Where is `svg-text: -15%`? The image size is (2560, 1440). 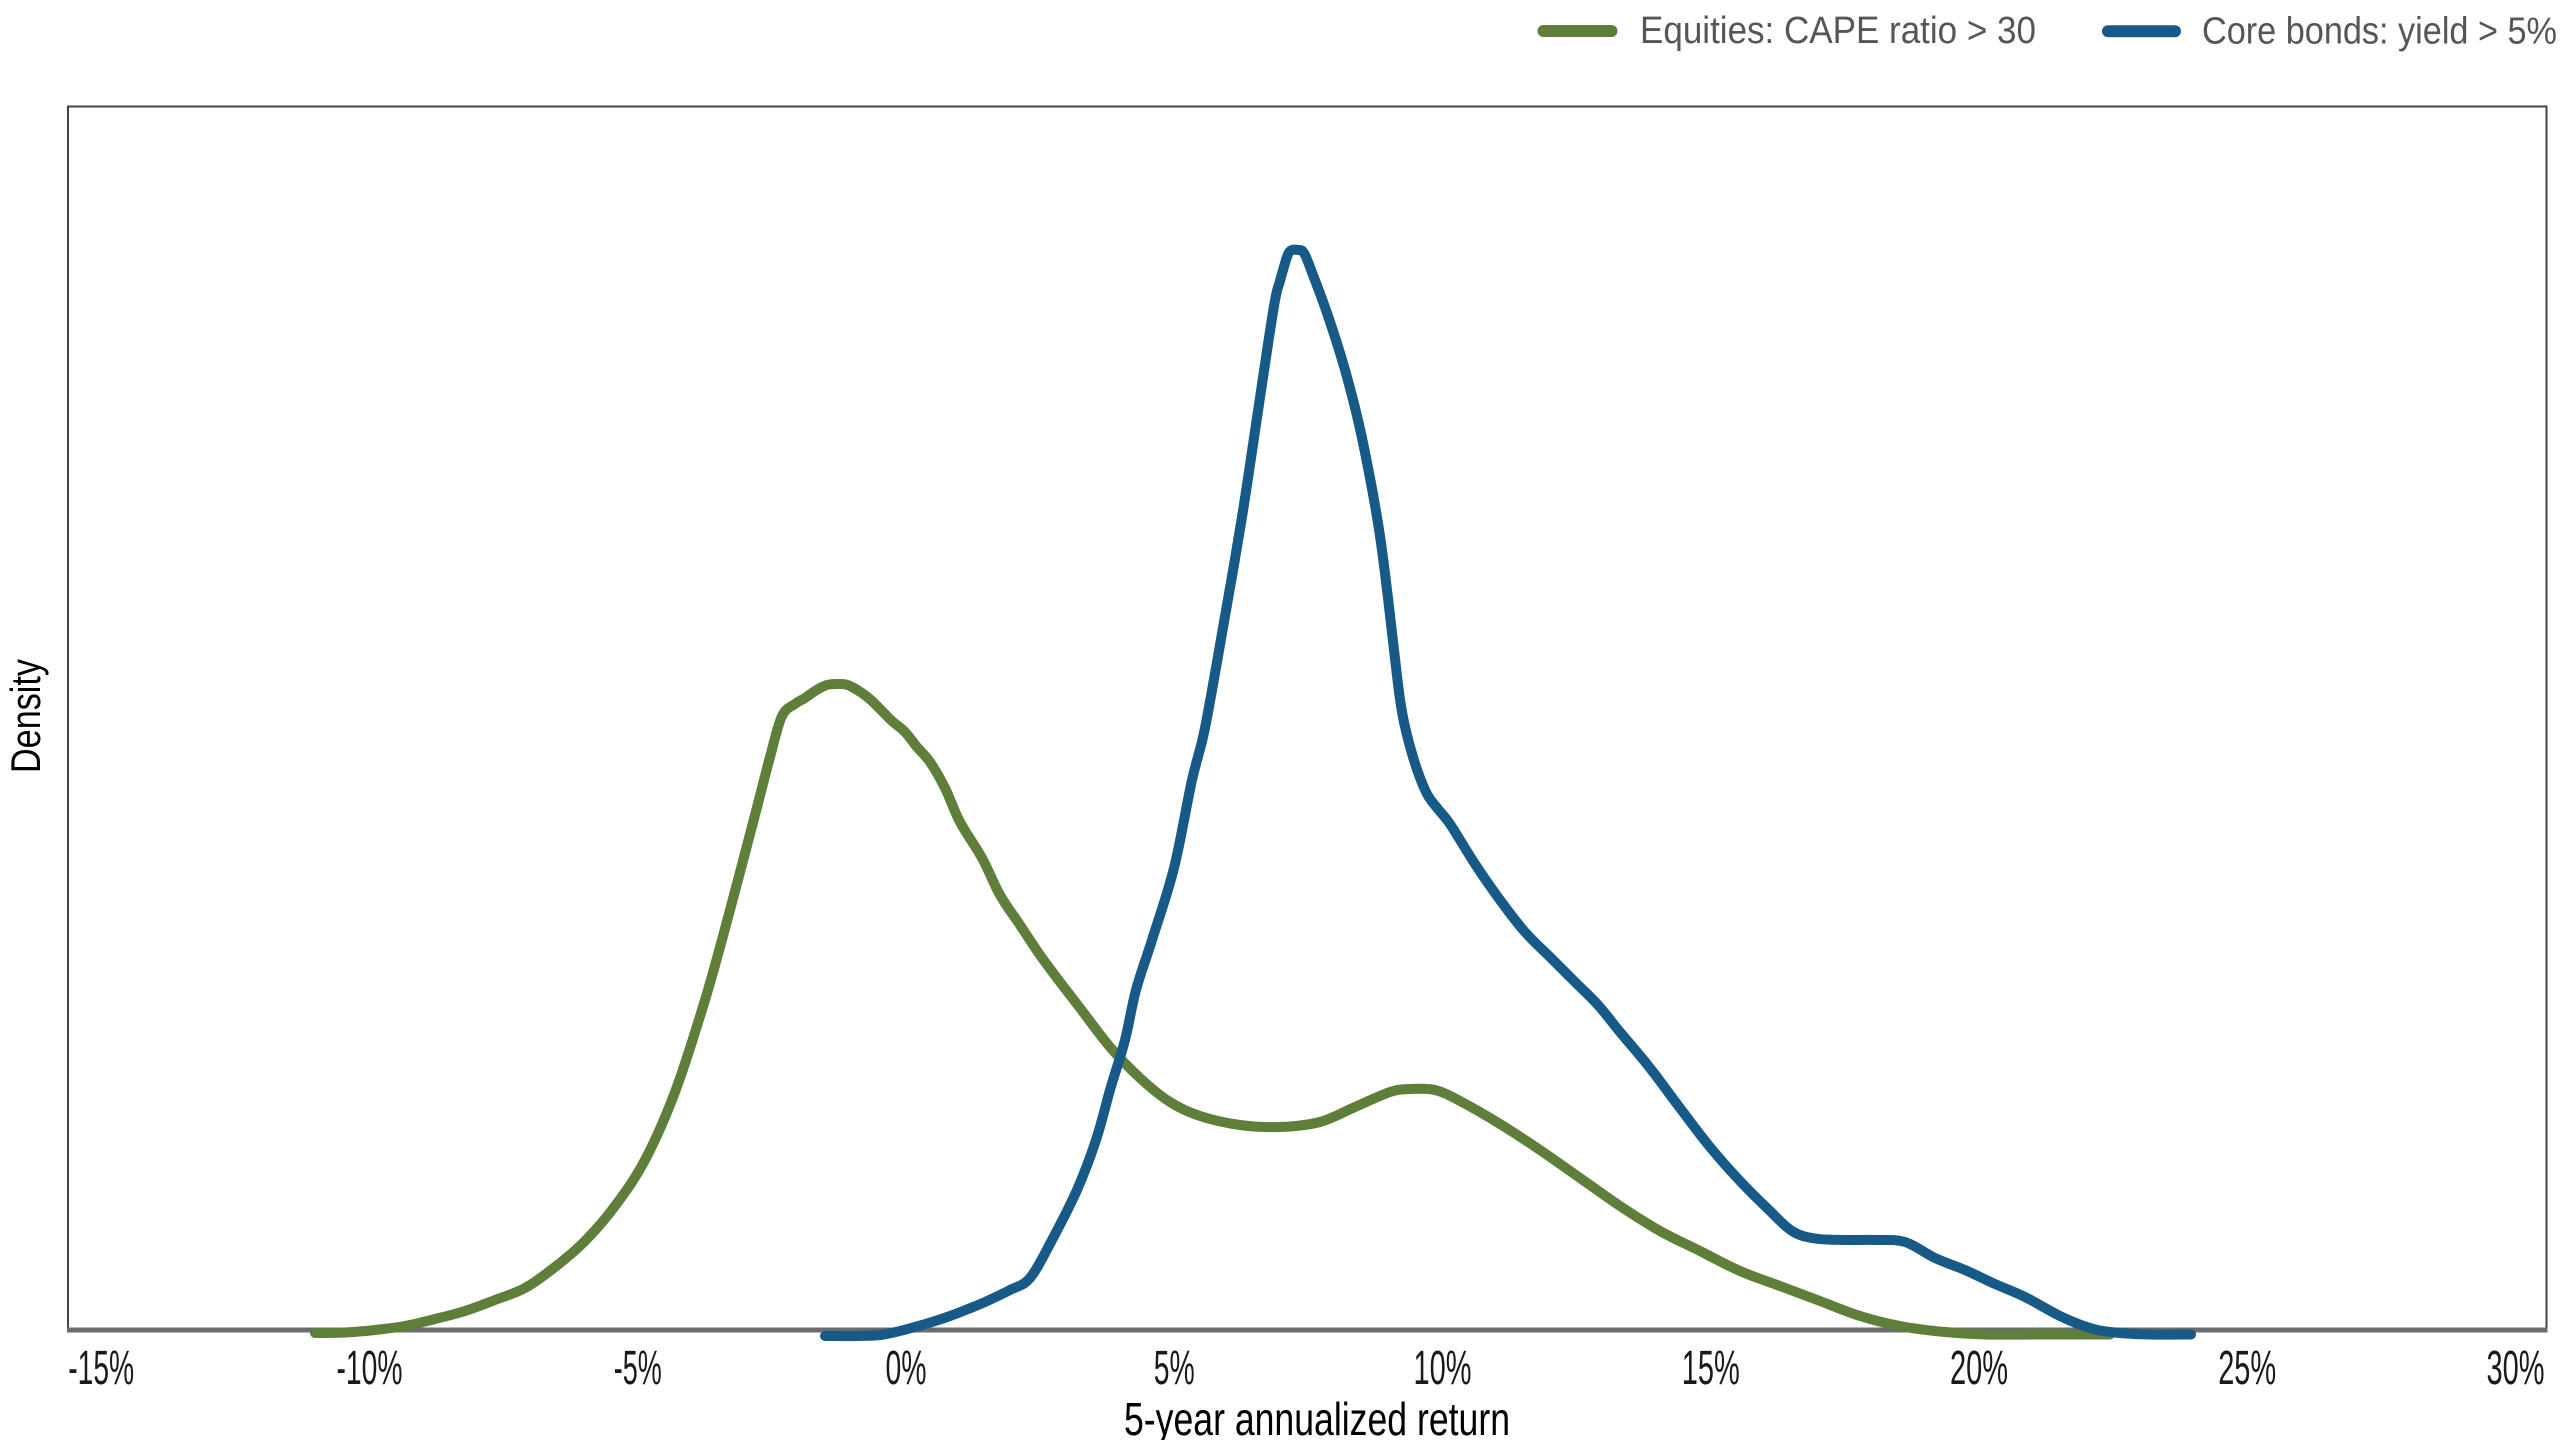
svg-text: -15% is located at coordinates (101, 1368).